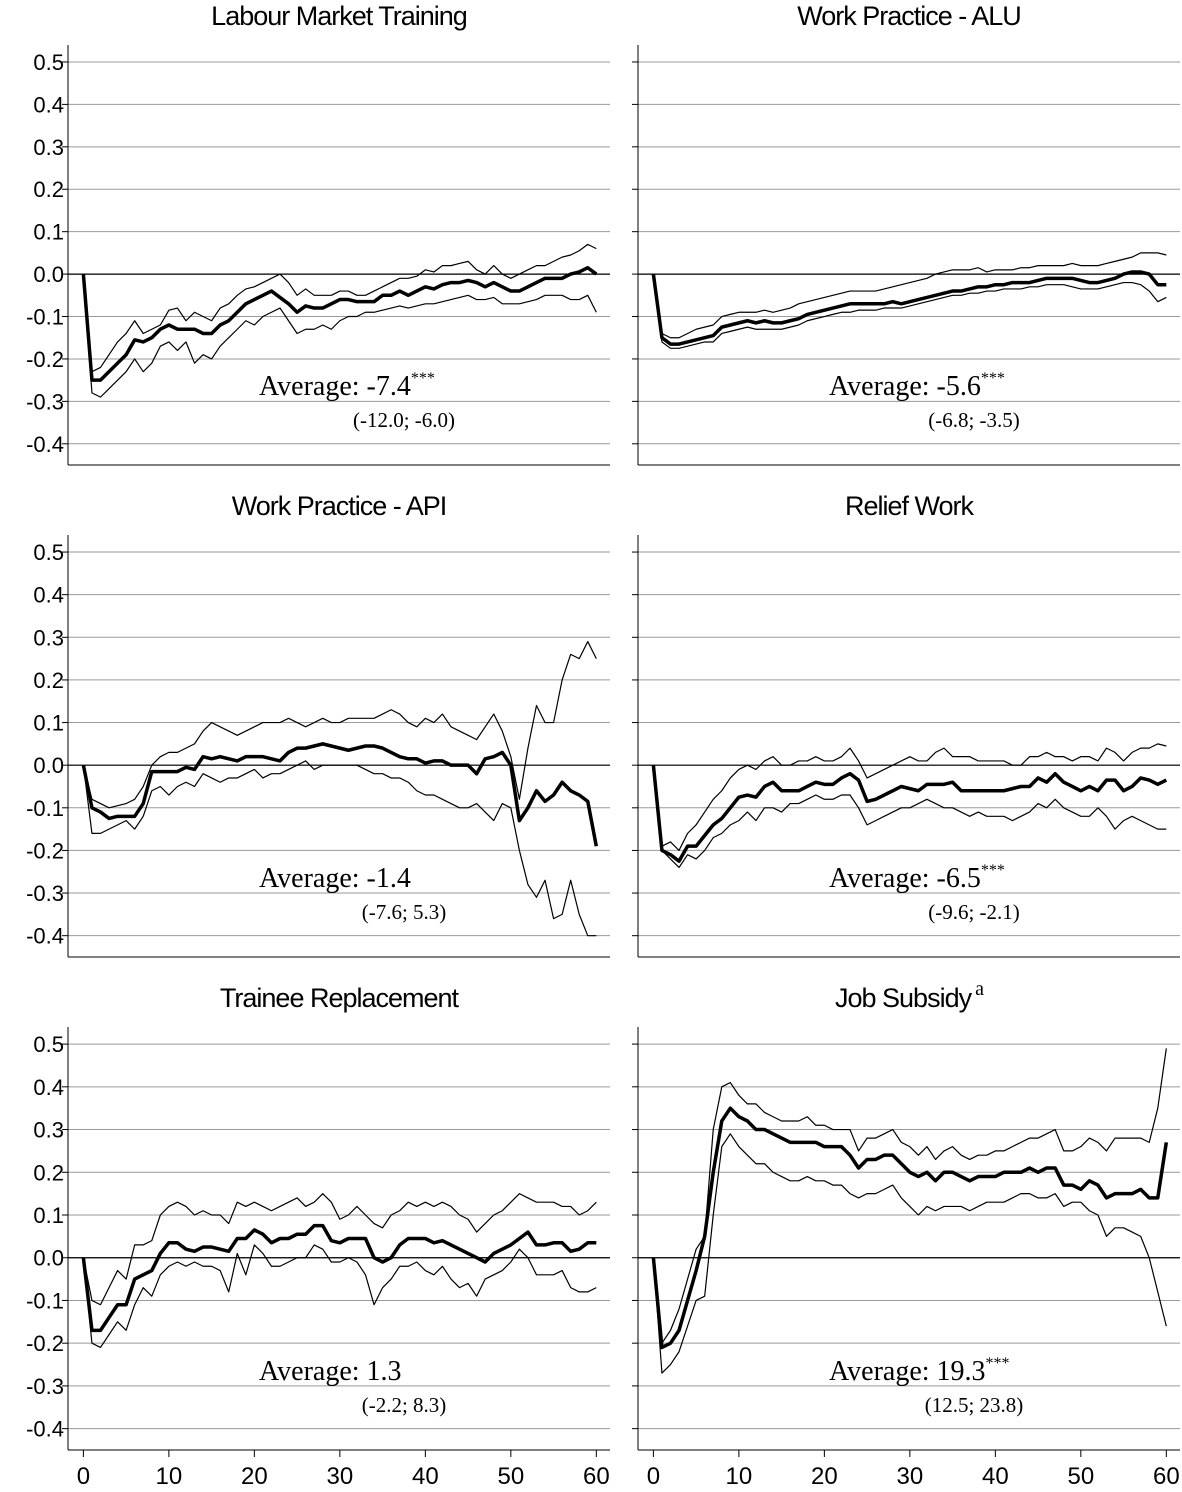  Describe the element at coordinates (974, 420) in the screenshot. I see `interval: (-6.8; -3.5)` at that location.